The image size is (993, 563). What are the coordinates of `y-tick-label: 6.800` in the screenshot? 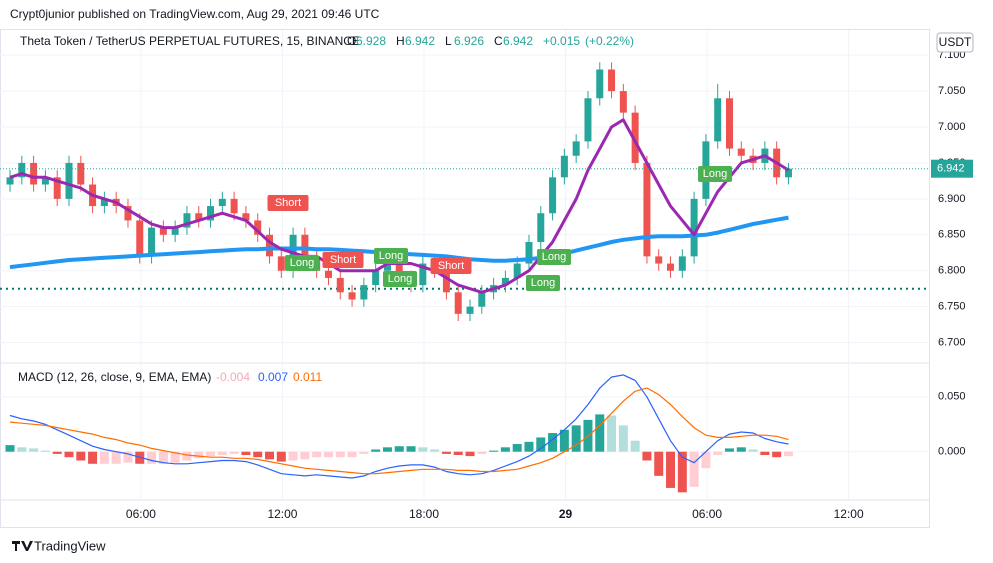 It's located at (952, 271).